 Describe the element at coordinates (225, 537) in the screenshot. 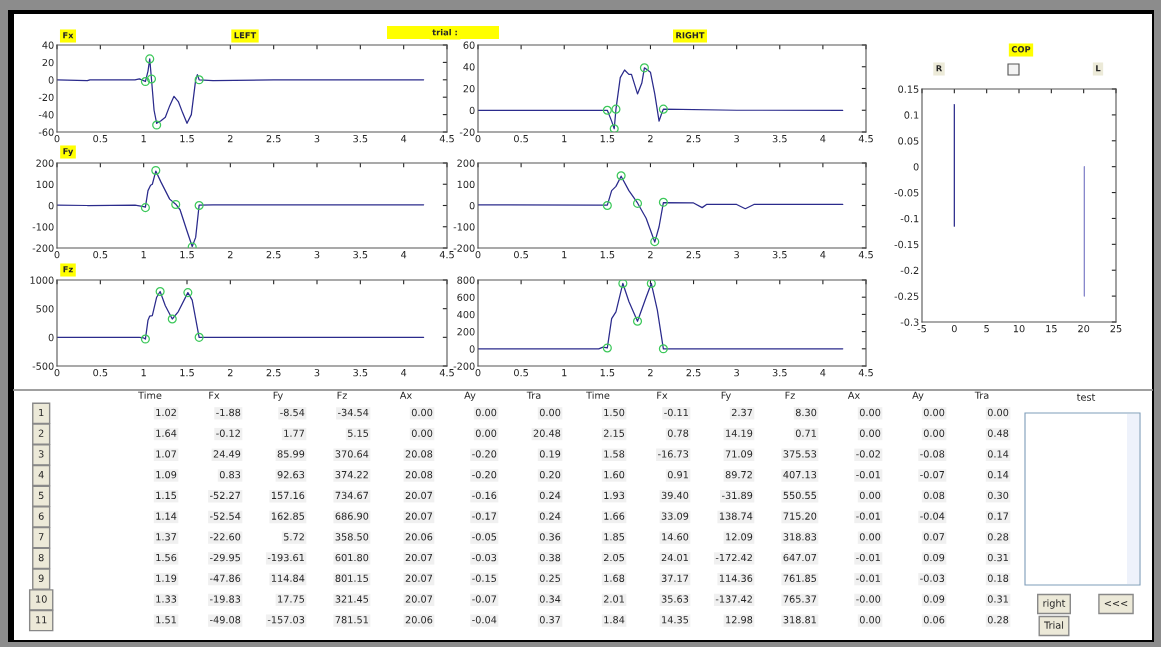

I see `text: -22.60` at that location.